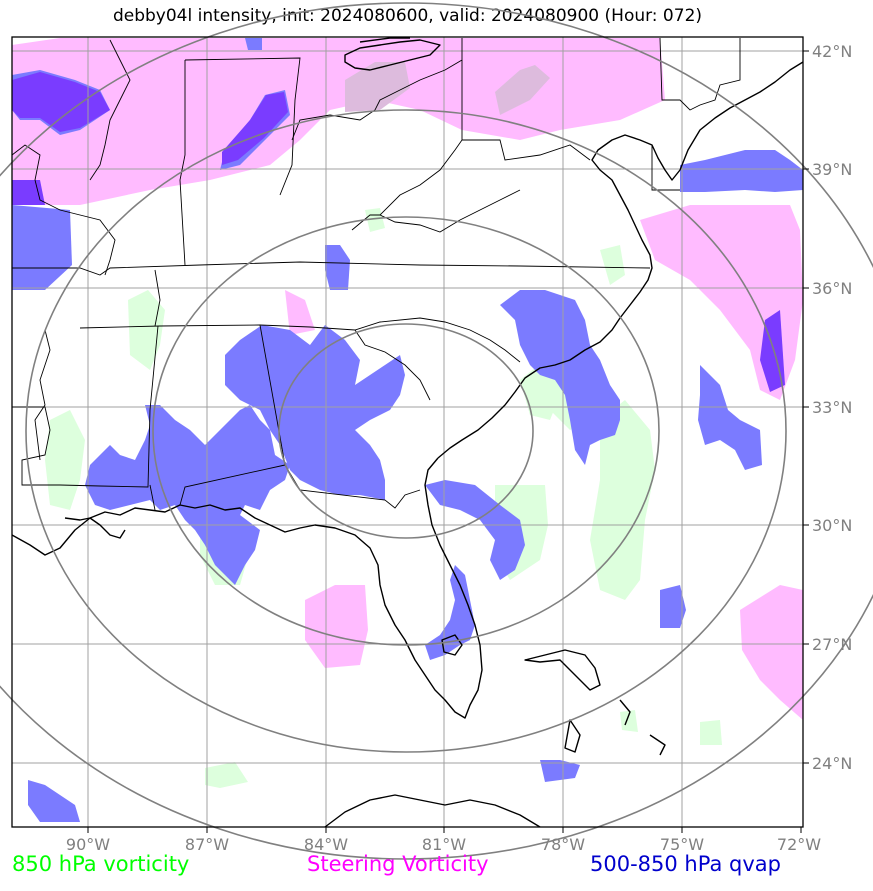  I want to click on steering-muted-layer, so click(447, 88).